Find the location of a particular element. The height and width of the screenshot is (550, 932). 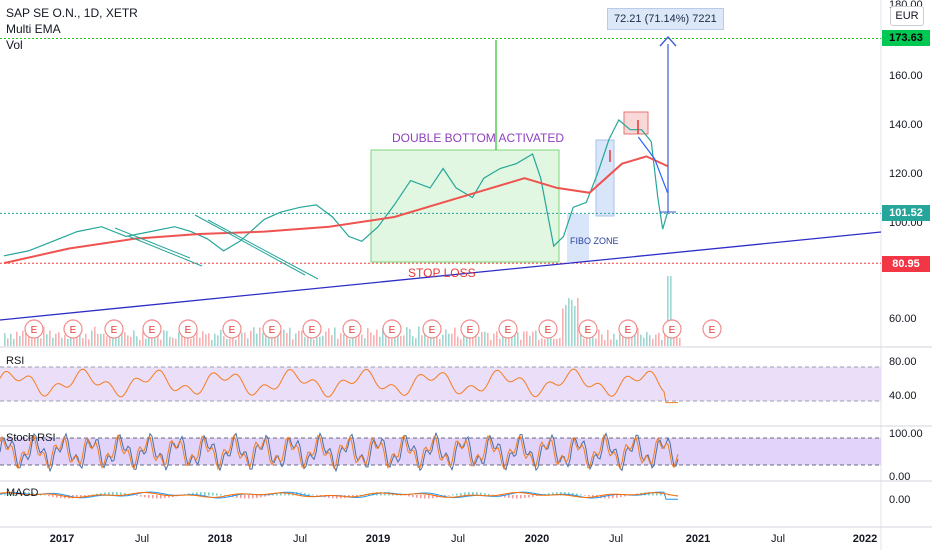

stoch-pane-title: Stoch RSI is located at coordinates (31, 438).